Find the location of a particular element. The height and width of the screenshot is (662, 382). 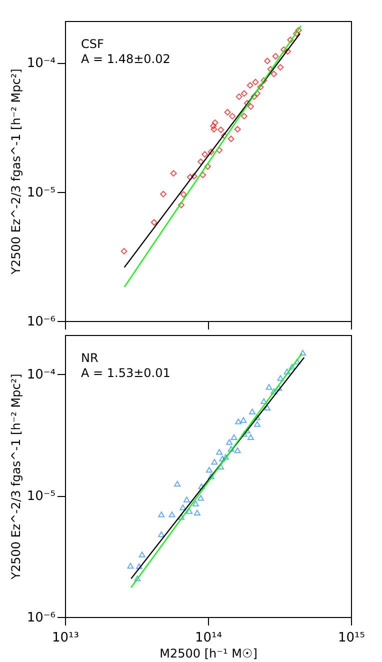

annotation: A = 1.53±0.01 is located at coordinates (125, 373).